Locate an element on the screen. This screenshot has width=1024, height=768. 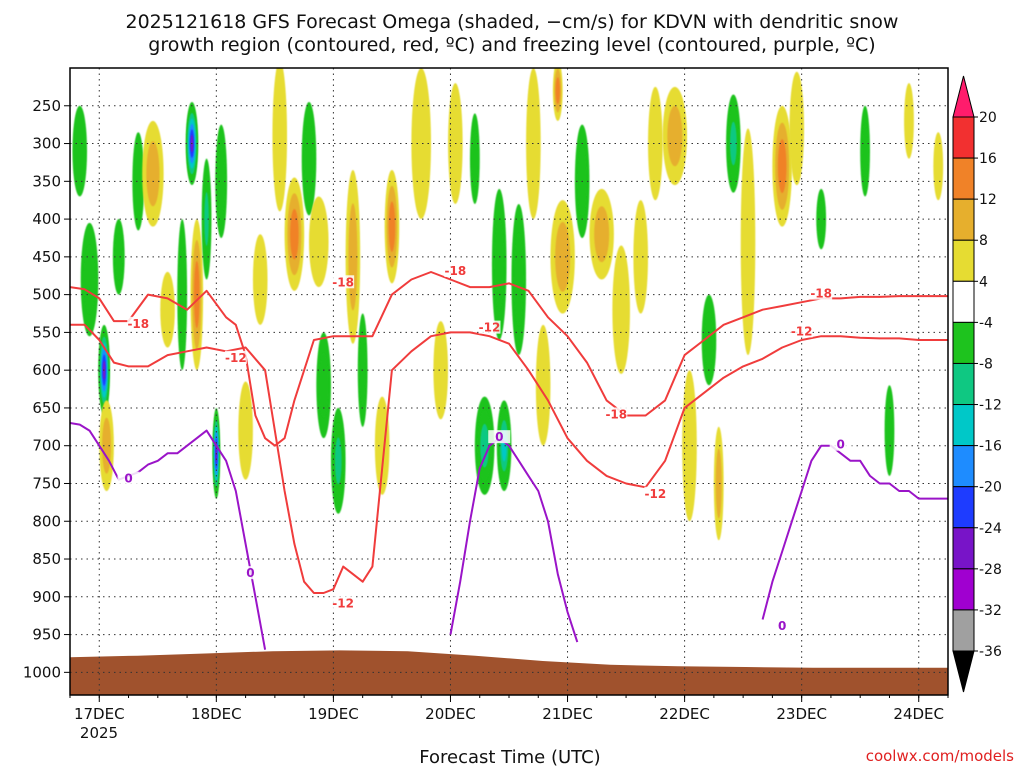
colorbar-label--28: -28 is located at coordinates (990, 570).